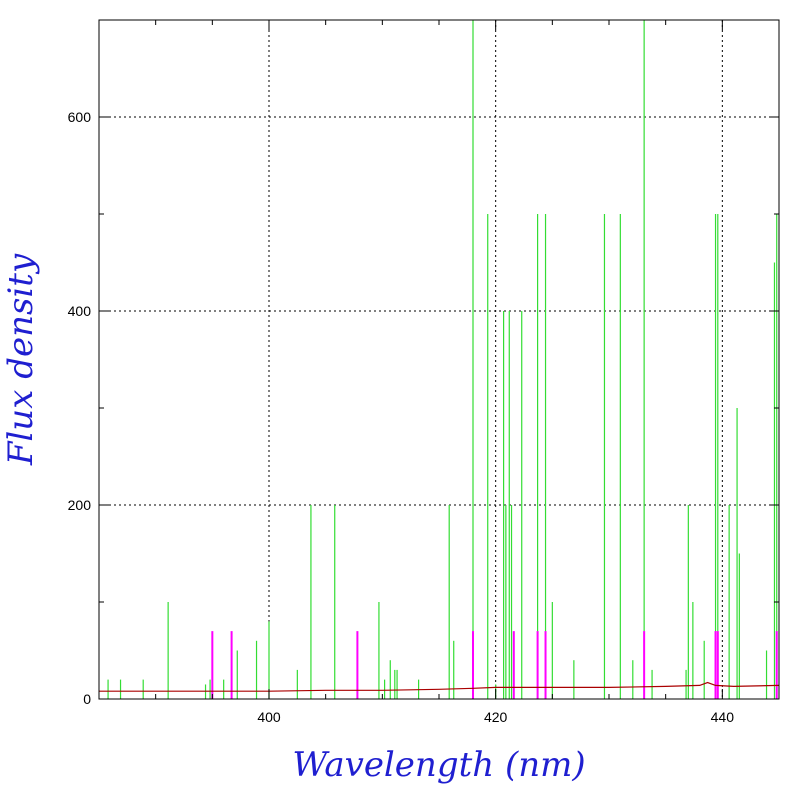  I want to click on y-tick-label: 0, so click(87, 699).